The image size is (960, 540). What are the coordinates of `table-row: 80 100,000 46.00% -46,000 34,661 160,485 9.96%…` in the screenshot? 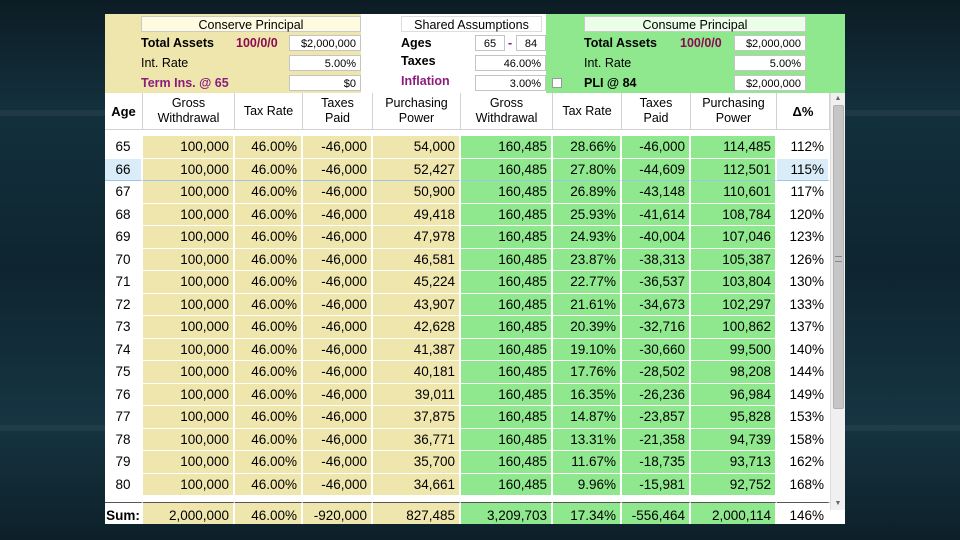 It's located at (467, 484).